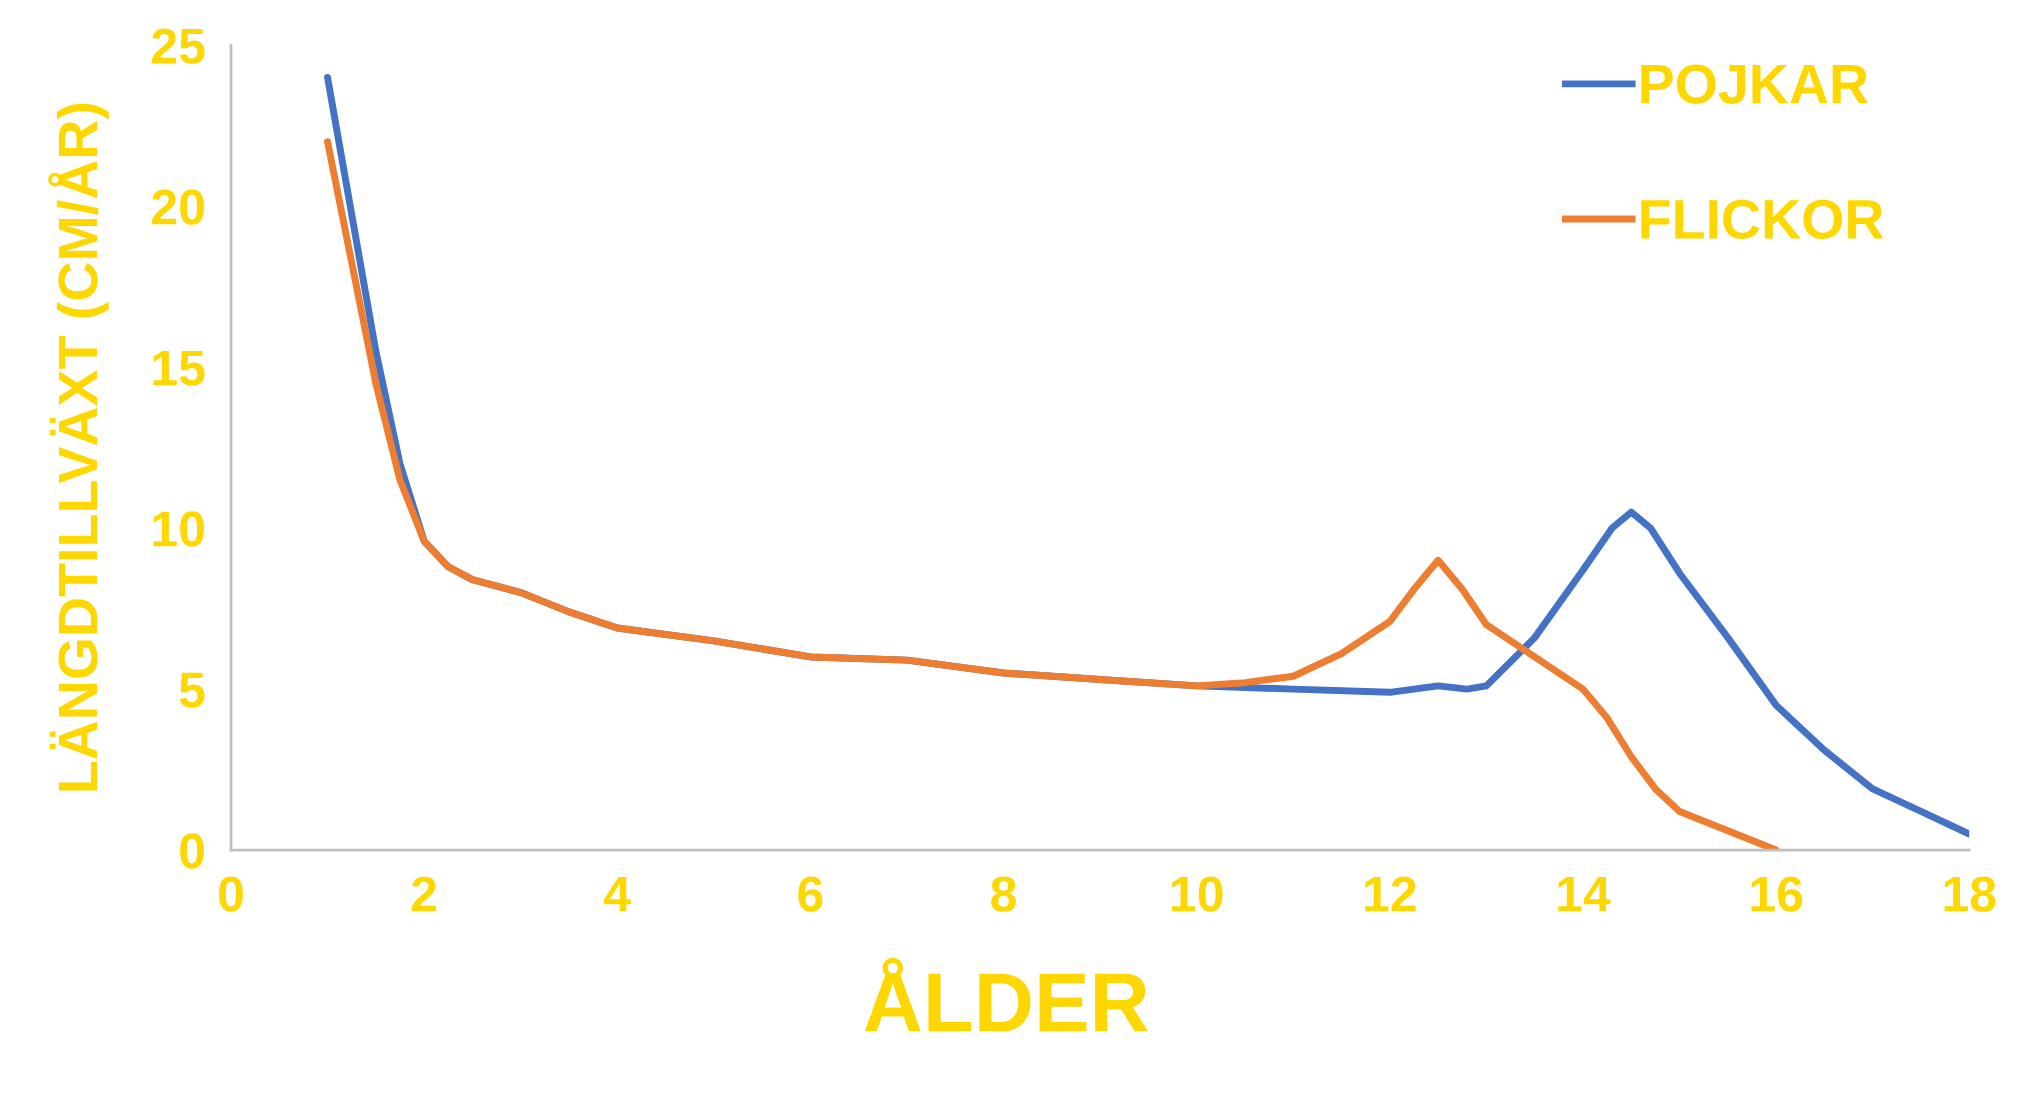 This screenshot has width=2026, height=1104. I want to click on x-tick-label: 18, so click(1970, 894).